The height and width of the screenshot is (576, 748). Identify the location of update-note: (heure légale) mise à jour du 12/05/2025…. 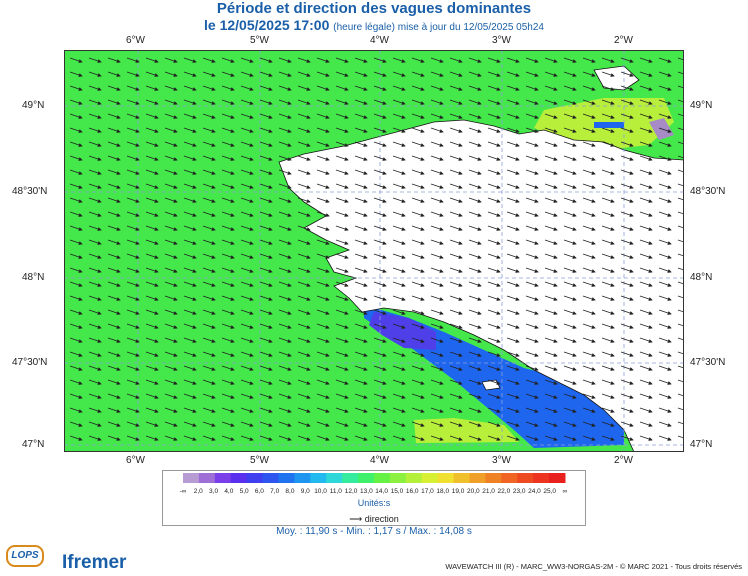
(438, 27).